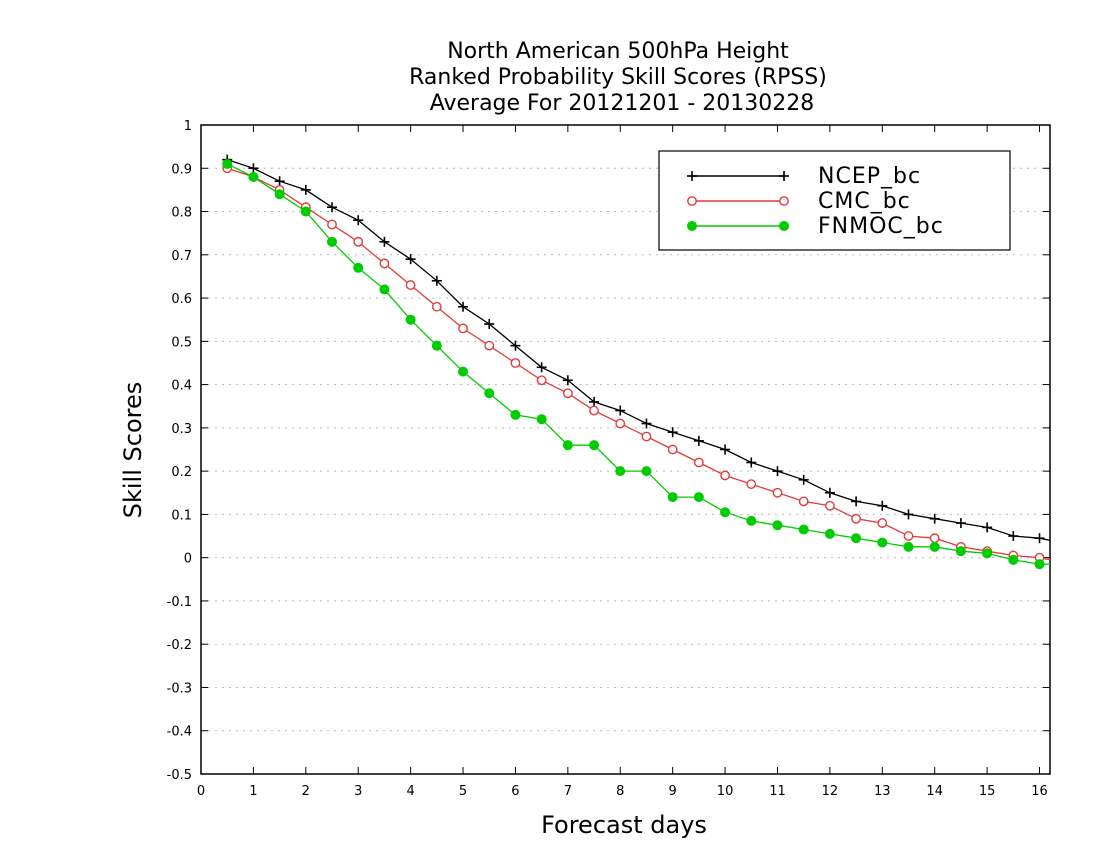 The width and height of the screenshot is (1100, 850). Describe the element at coordinates (620, 791) in the screenshot. I see `x-tick-label: 8` at that location.